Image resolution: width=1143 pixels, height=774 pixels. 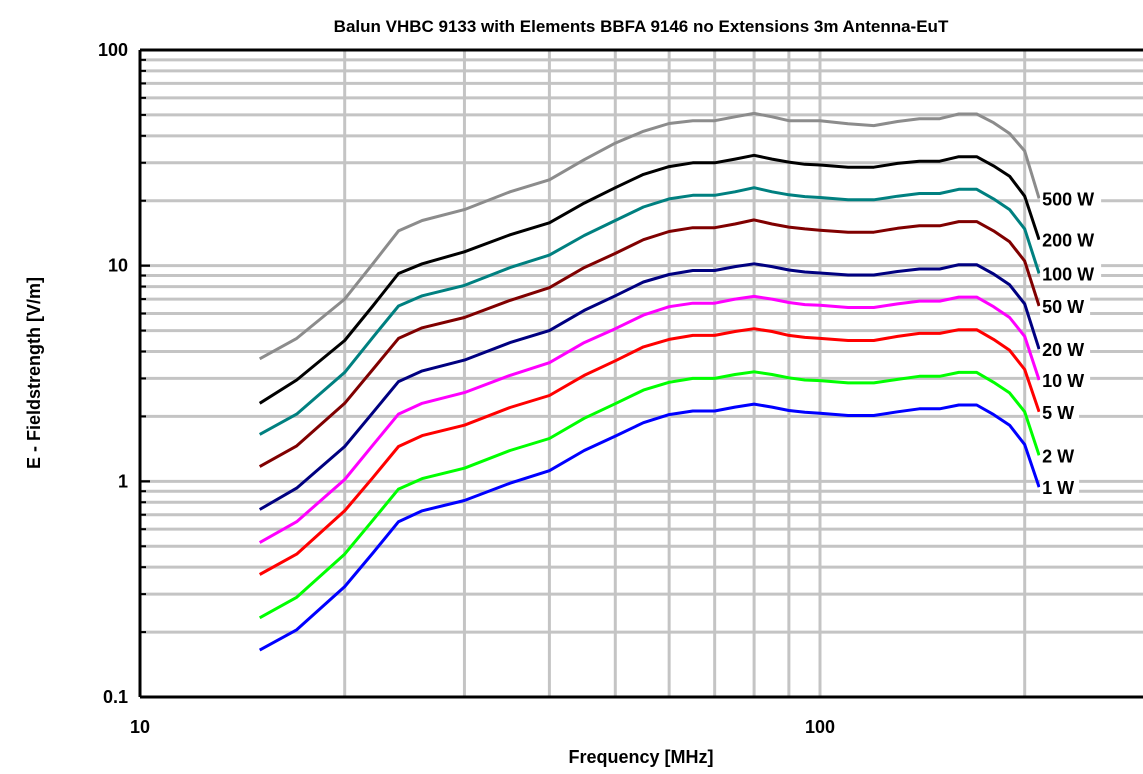 What do you see at coordinates (1063, 307) in the screenshot?
I see `series-label: 50 W` at bounding box center [1063, 307].